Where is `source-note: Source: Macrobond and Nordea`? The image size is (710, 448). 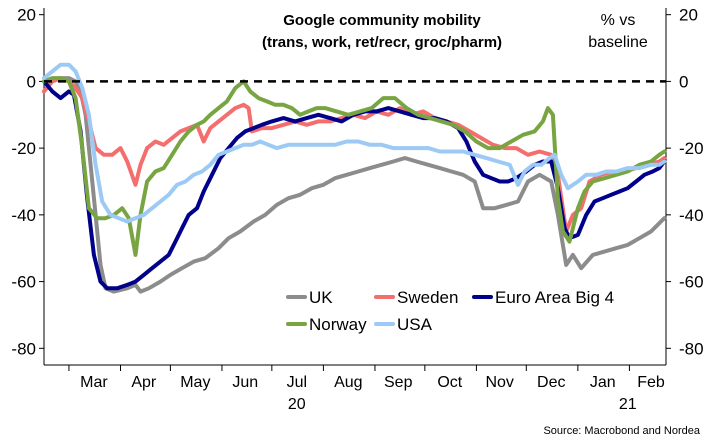 source-note: Source: Macrobond and Nordea is located at coordinates (621, 431).